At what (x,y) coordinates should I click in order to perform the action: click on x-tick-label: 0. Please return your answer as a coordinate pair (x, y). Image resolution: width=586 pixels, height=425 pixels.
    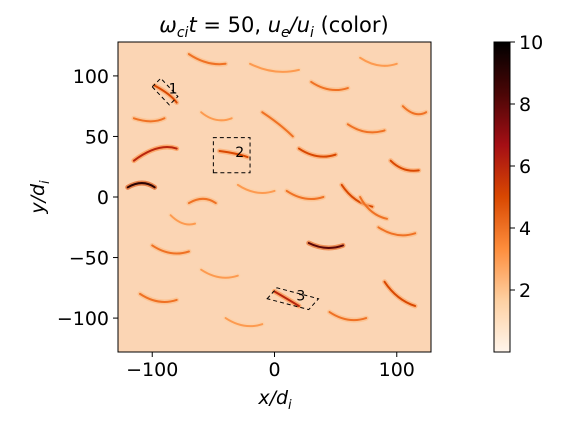
    Looking at the image, I should click on (274, 370).